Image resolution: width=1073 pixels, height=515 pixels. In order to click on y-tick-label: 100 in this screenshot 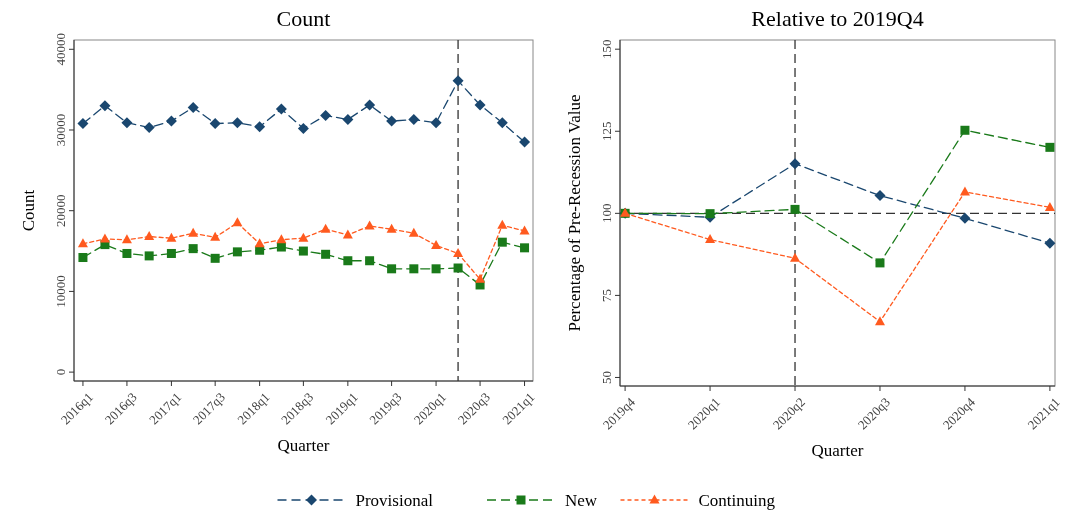, I will do `click(606, 213)`.